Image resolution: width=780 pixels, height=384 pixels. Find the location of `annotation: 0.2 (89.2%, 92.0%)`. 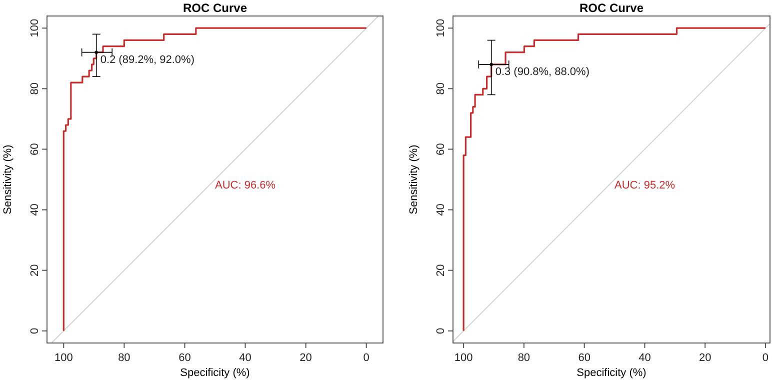

annotation: 0.2 (89.2%, 92.0%) is located at coordinates (147, 60).